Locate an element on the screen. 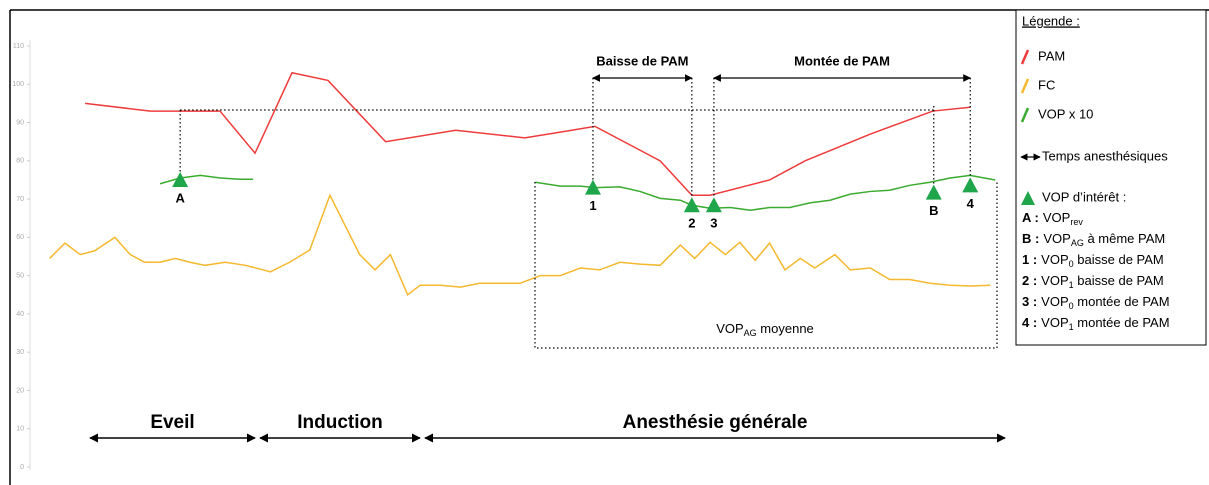 The image size is (1209, 485). y-tick-label: 110 is located at coordinates (18, 46).